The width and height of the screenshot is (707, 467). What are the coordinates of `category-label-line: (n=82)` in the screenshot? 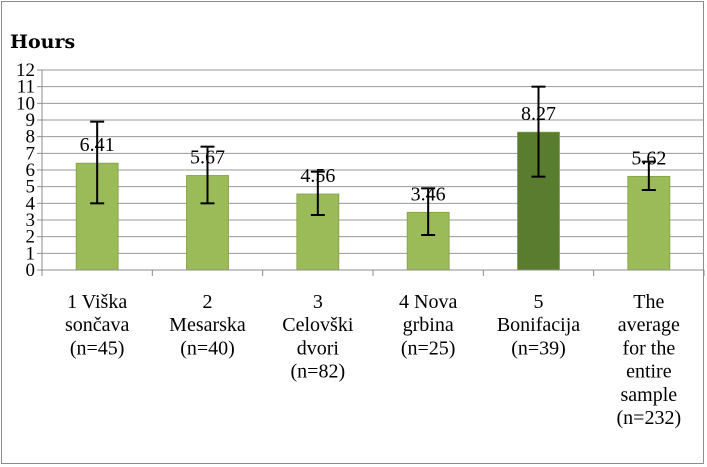 It's located at (318, 372).